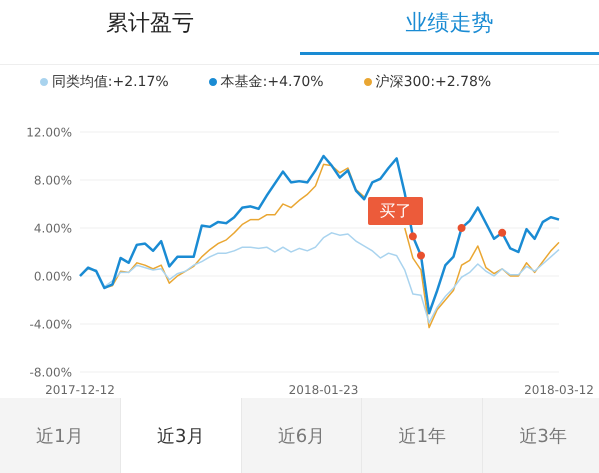 The image size is (599, 473). Describe the element at coordinates (423, 435) in the screenshot. I see `text: 近1年` at that location.